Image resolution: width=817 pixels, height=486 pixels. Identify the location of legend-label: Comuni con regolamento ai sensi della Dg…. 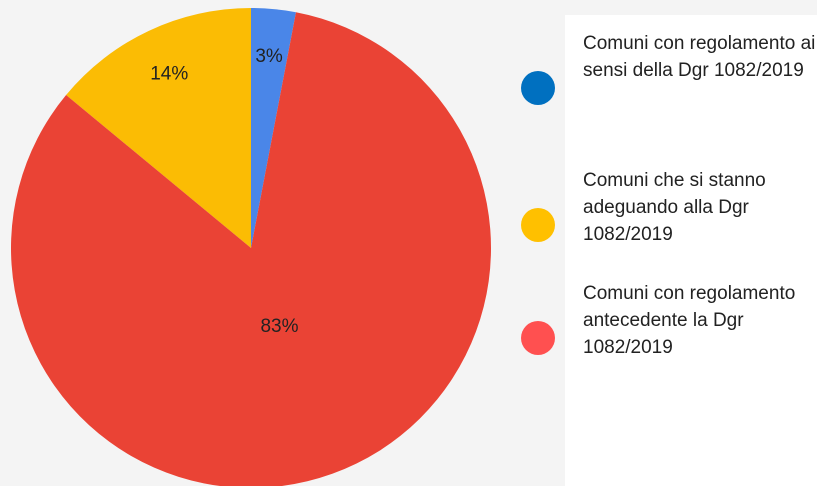
(699, 57).